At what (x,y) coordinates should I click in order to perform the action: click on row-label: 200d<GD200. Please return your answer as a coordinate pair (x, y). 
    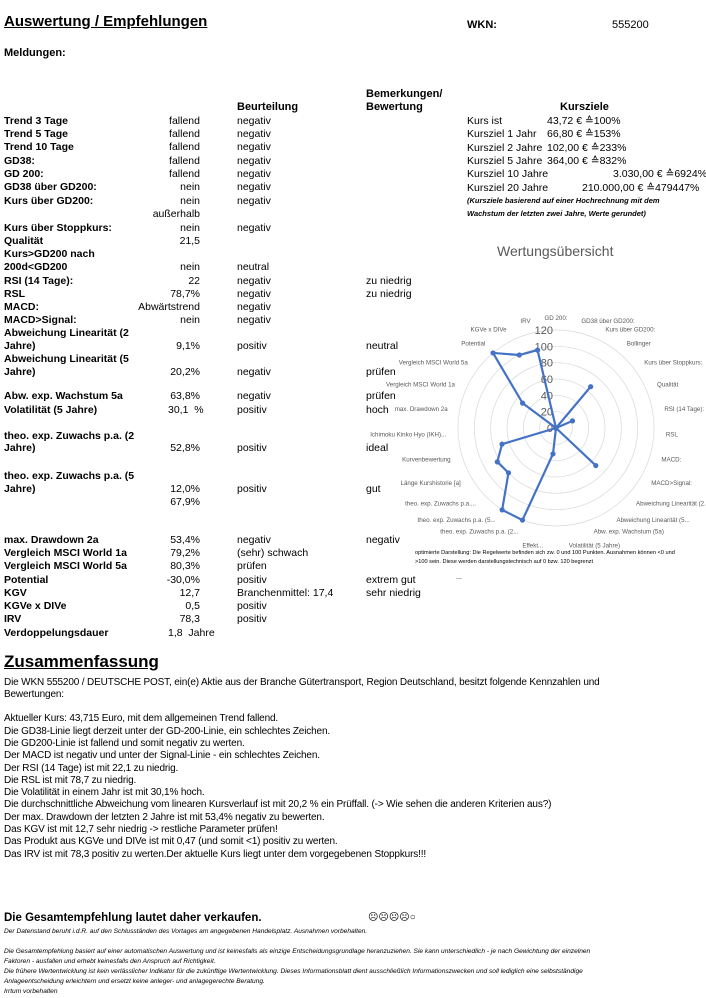
    Looking at the image, I should click on (36, 267).